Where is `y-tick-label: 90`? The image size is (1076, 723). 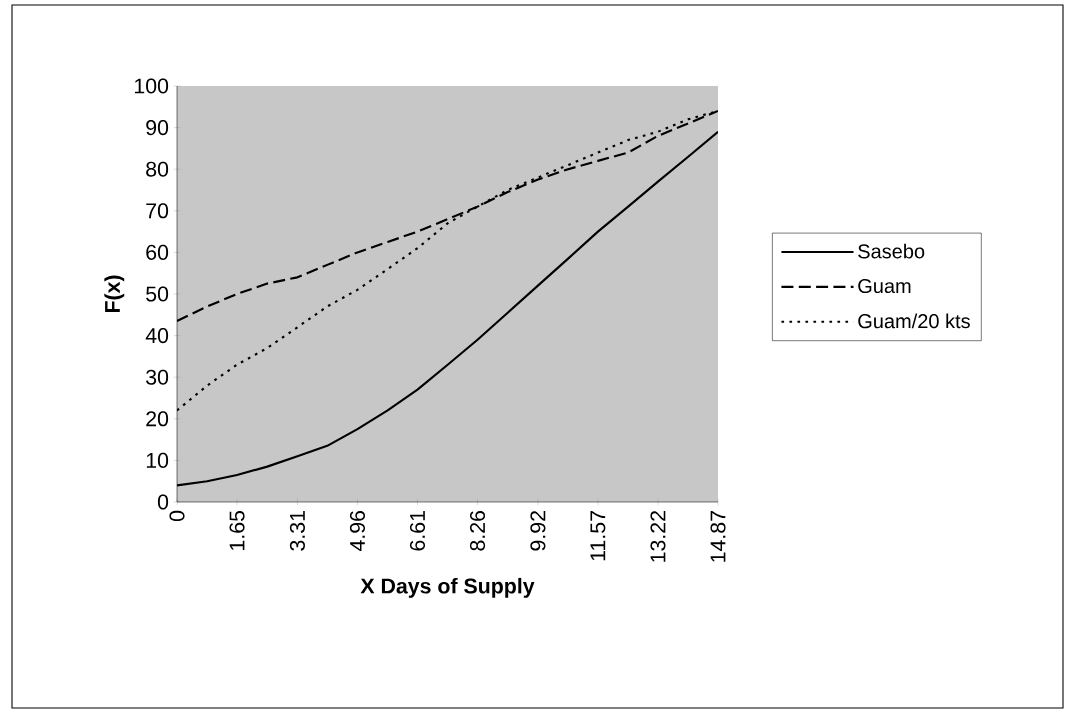
y-tick-label: 90 is located at coordinates (157, 128).